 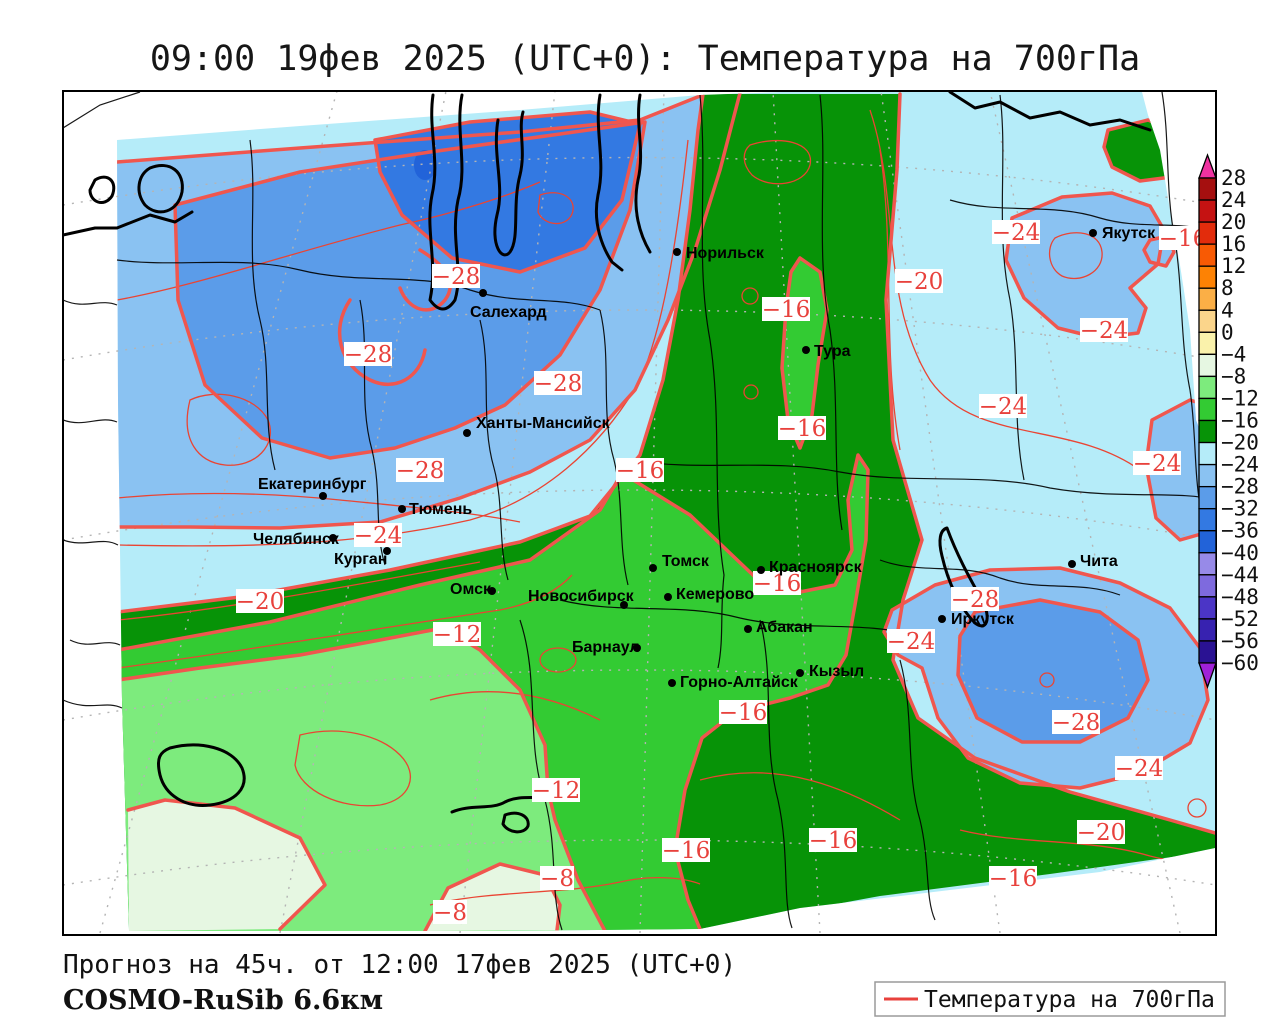 What do you see at coordinates (360, 559) in the screenshot?
I see `city-label: Курган` at bounding box center [360, 559].